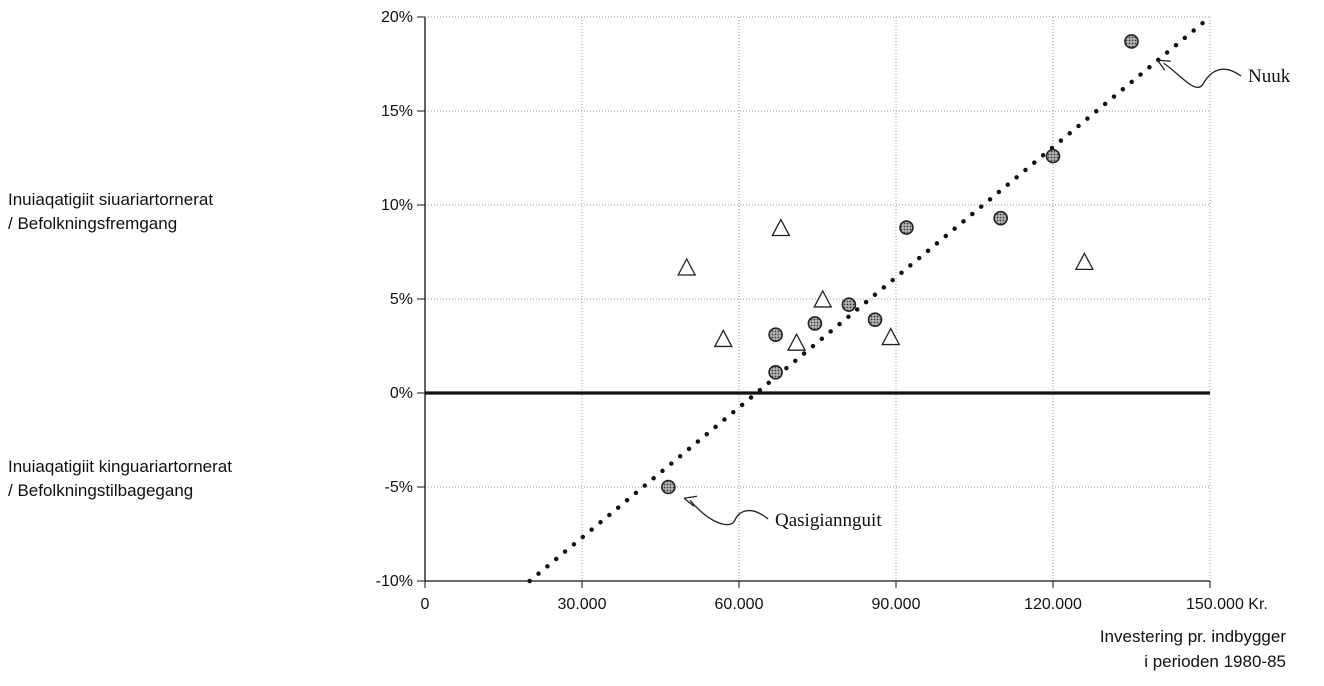  Describe the element at coordinates (1202, 75) in the screenshot. I see `annotation-nuuk-leader` at that location.